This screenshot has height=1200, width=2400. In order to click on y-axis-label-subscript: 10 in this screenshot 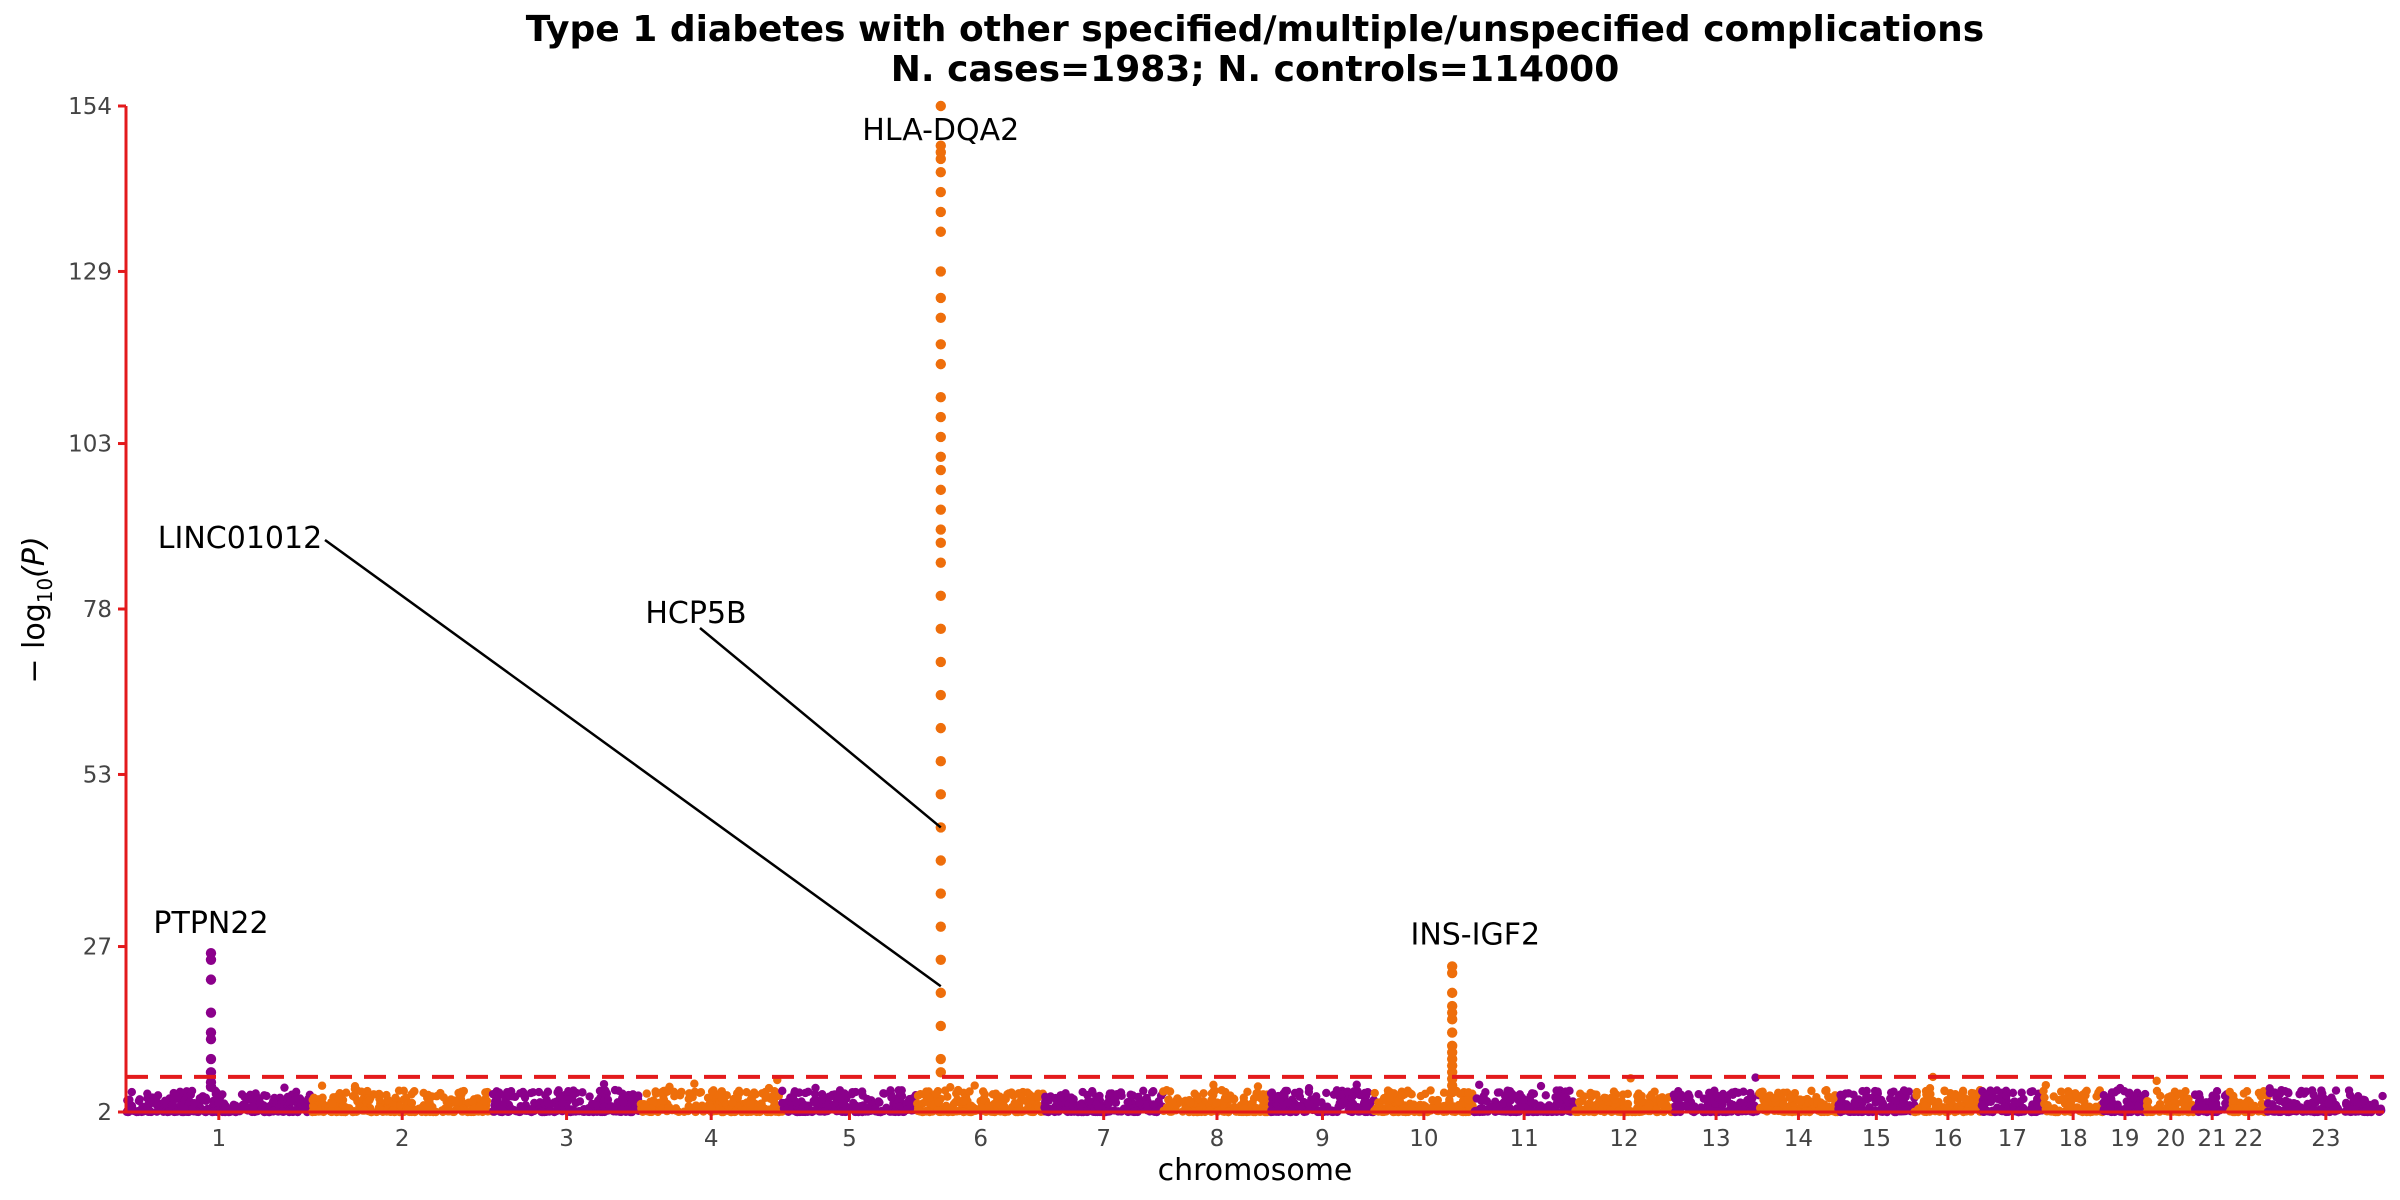, I will do `click(45, 590)`.